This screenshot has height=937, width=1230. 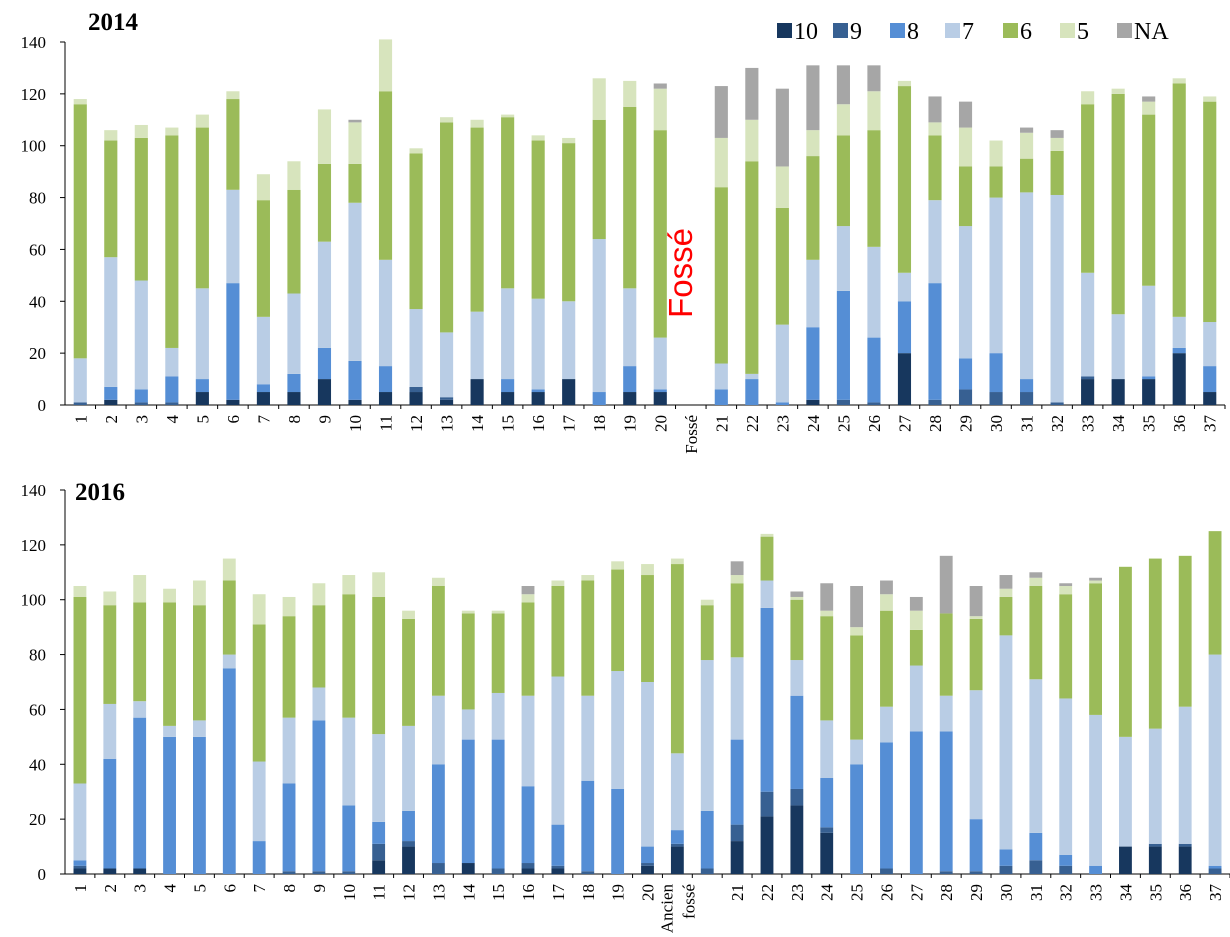 I want to click on x-tick-label: 3, so click(x=141, y=419).